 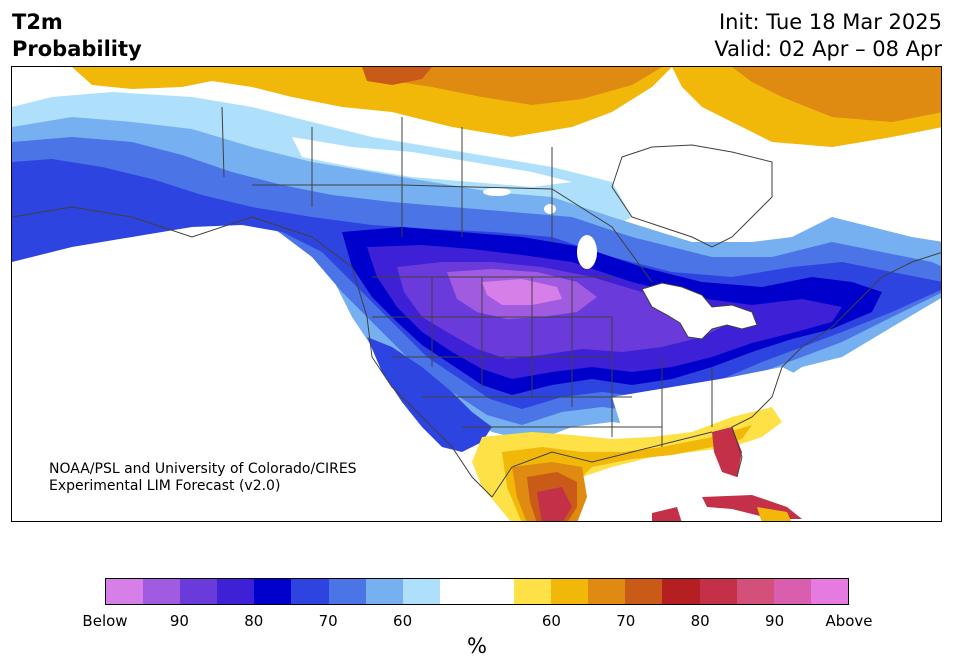 I want to click on greenland-strong, so click(x=836, y=94).